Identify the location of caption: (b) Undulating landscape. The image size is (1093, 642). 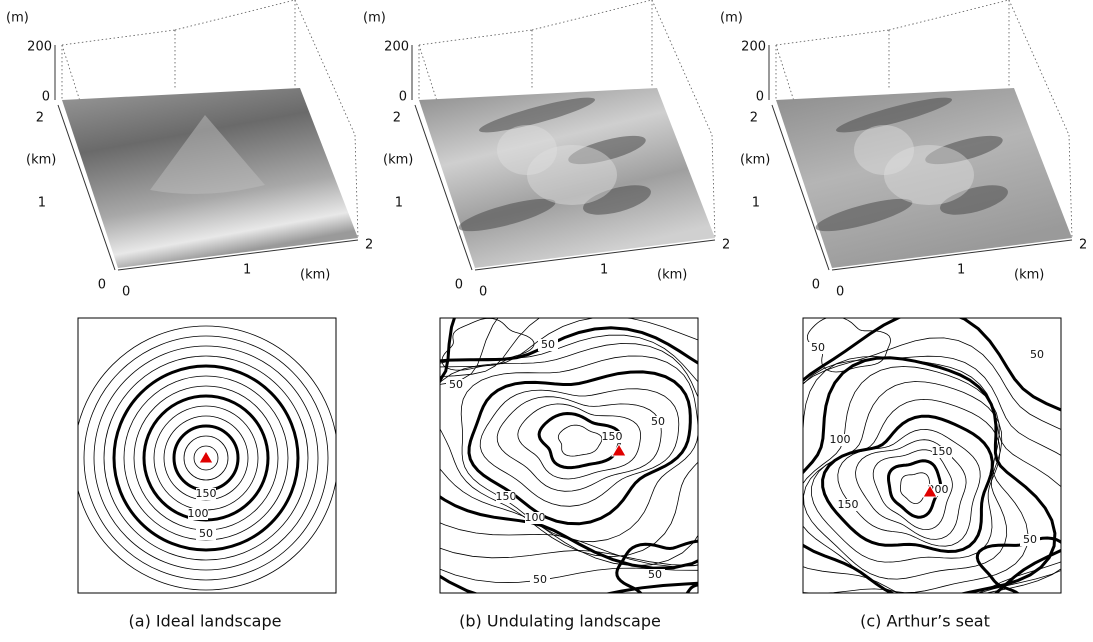
(560, 621).